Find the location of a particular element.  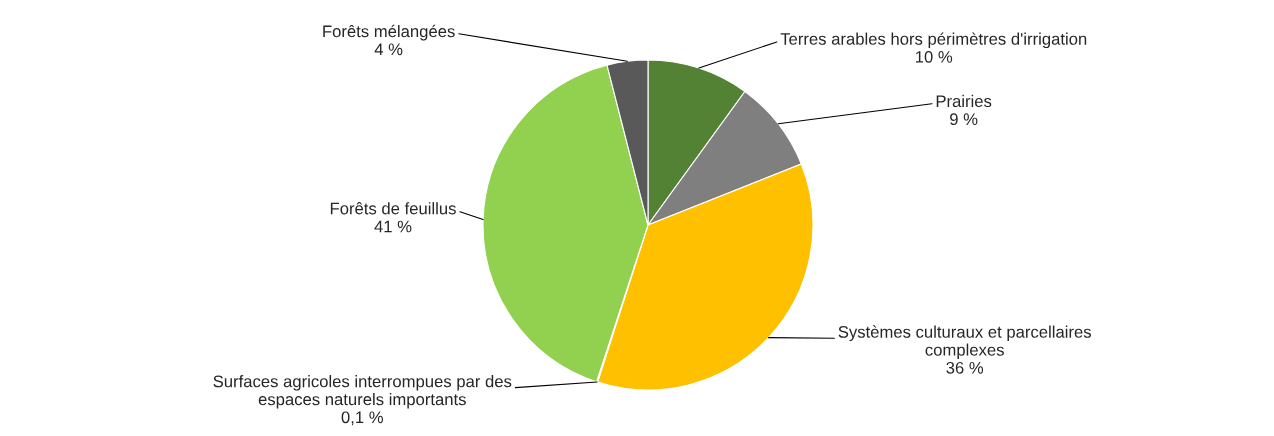

data-label: 9 % is located at coordinates (964, 119).